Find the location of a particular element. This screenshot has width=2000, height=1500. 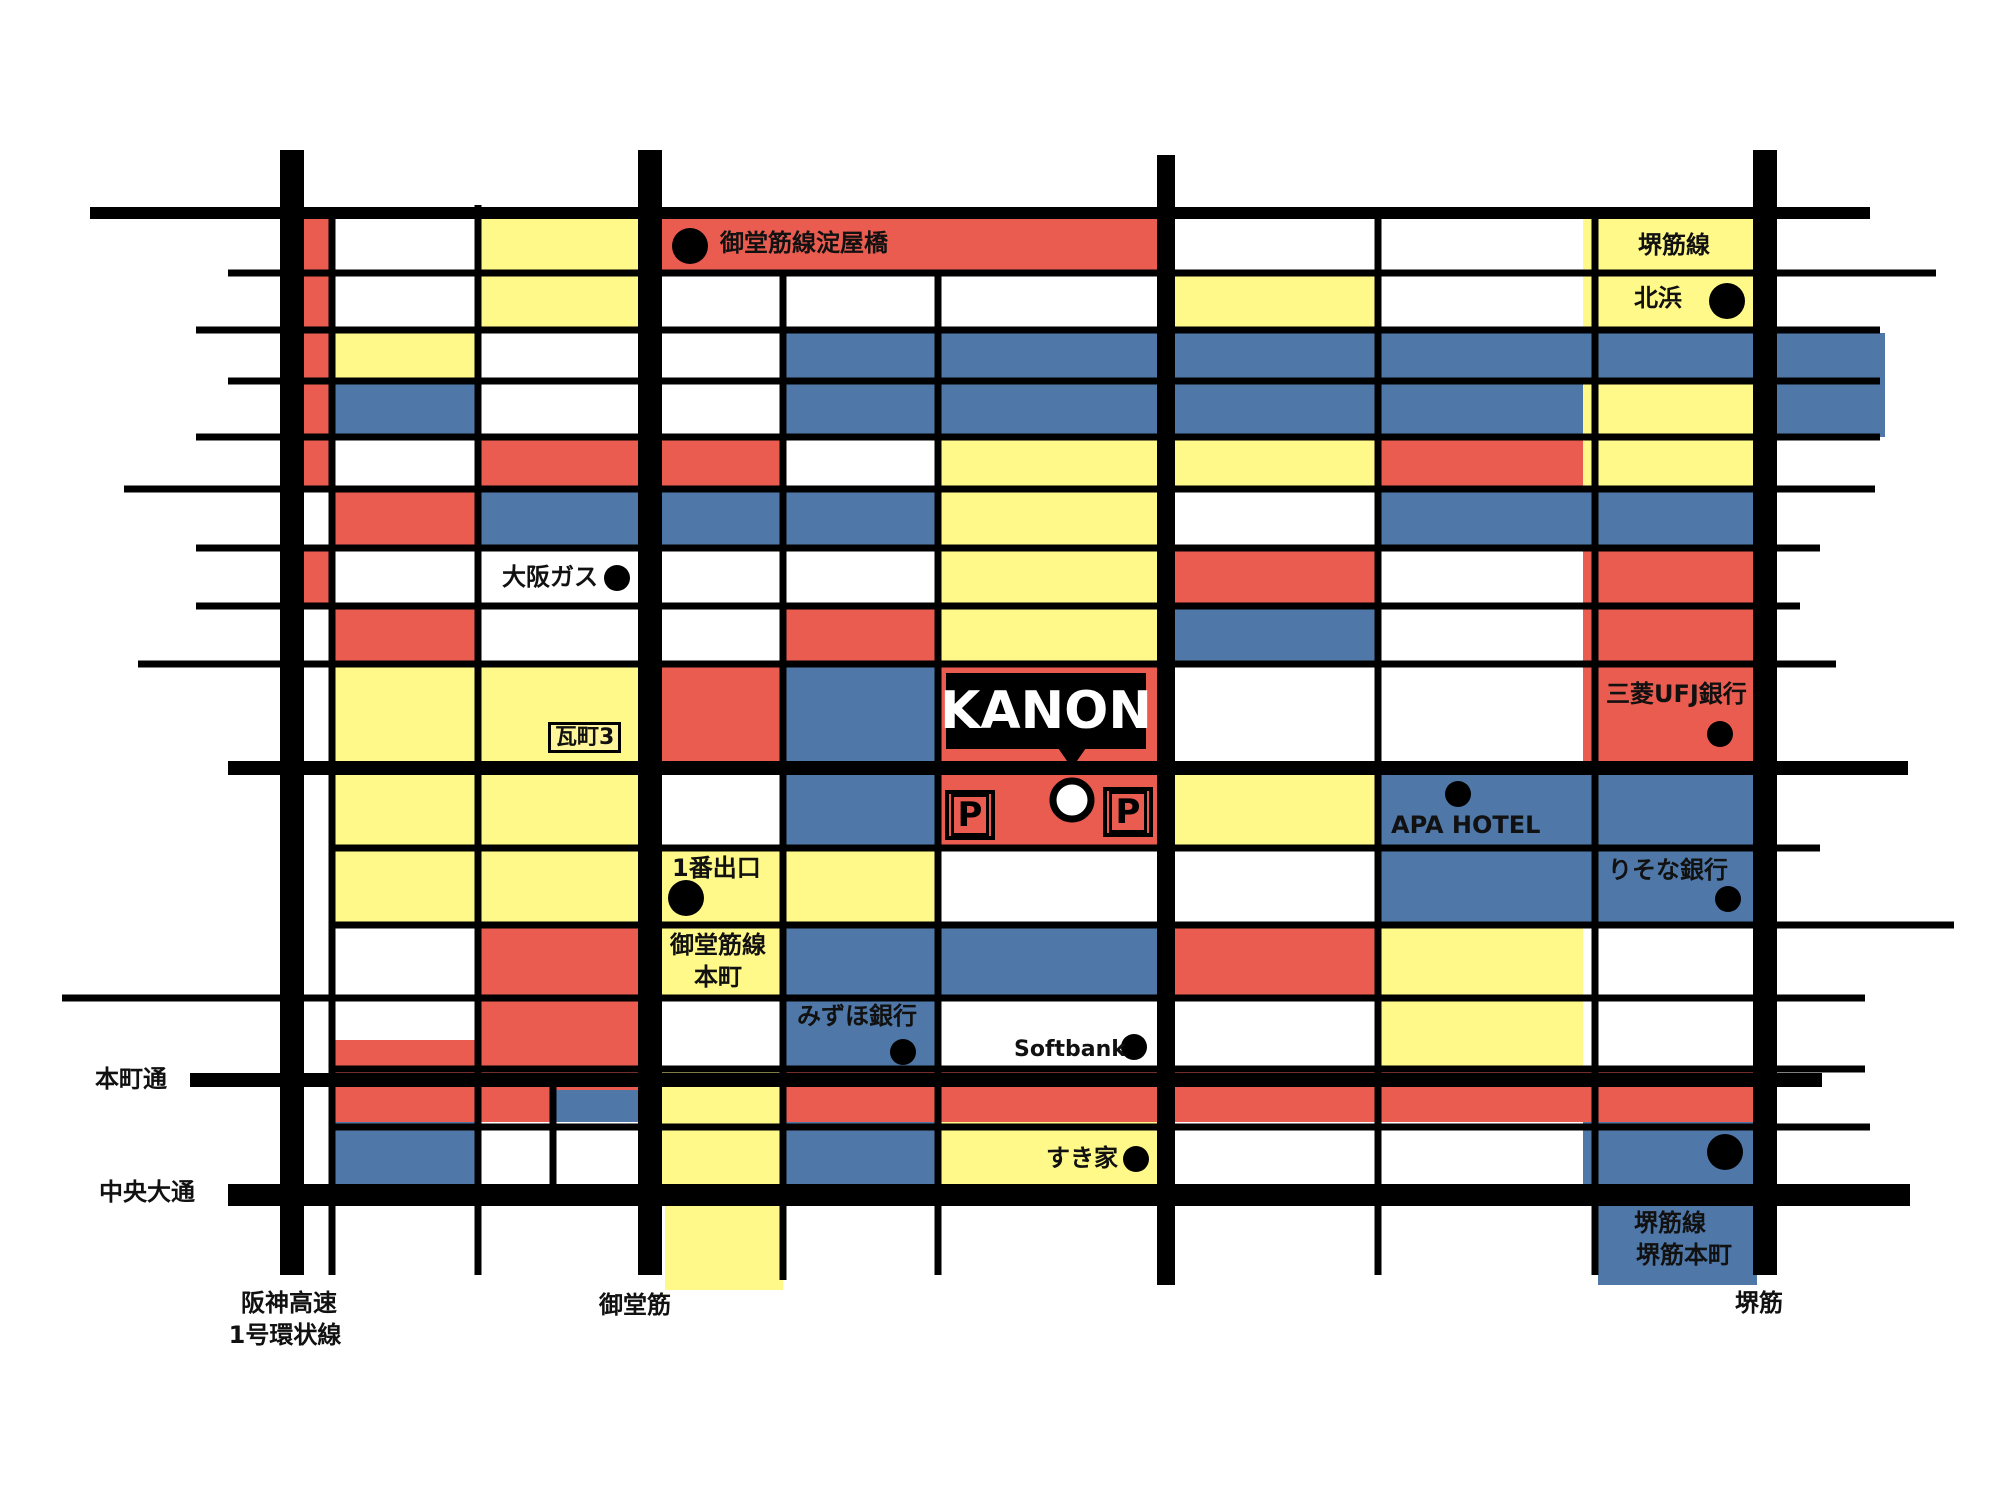

station-label-sakaisuji-honmachi: 堺筋本町 is located at coordinates (1684, 1255).